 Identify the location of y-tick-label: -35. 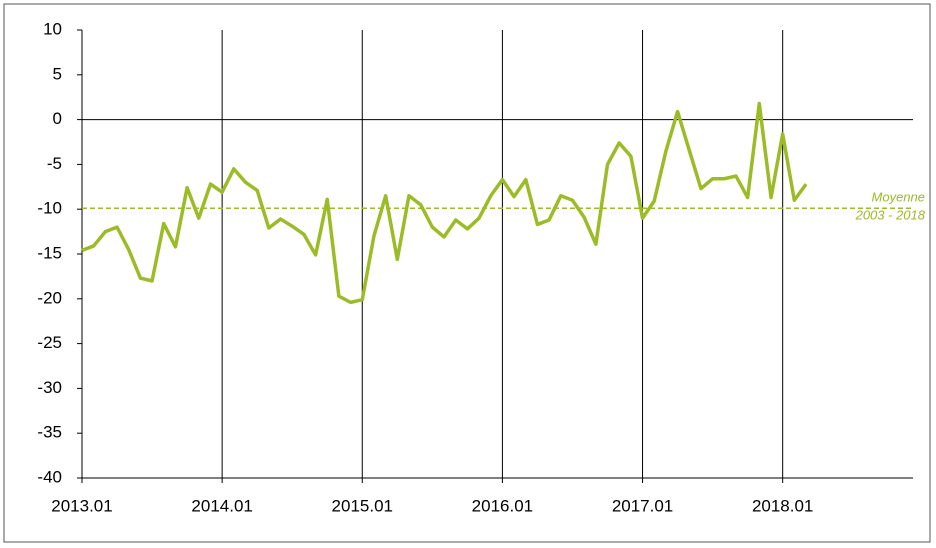
(49, 432).